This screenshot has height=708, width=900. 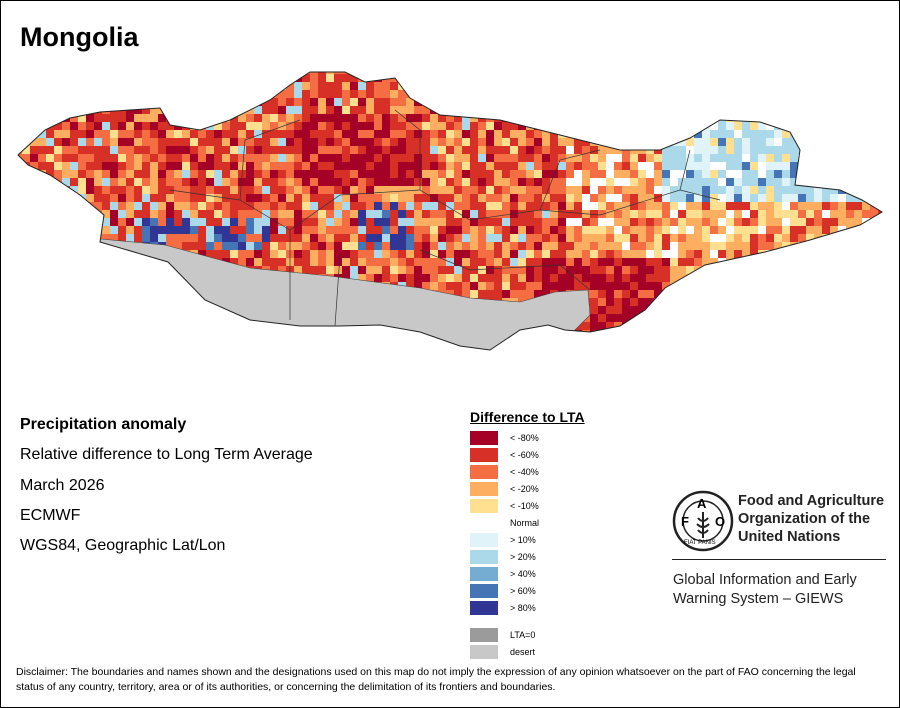 What do you see at coordinates (527, 488) in the screenshot?
I see `legend-item: < -20%` at bounding box center [527, 488].